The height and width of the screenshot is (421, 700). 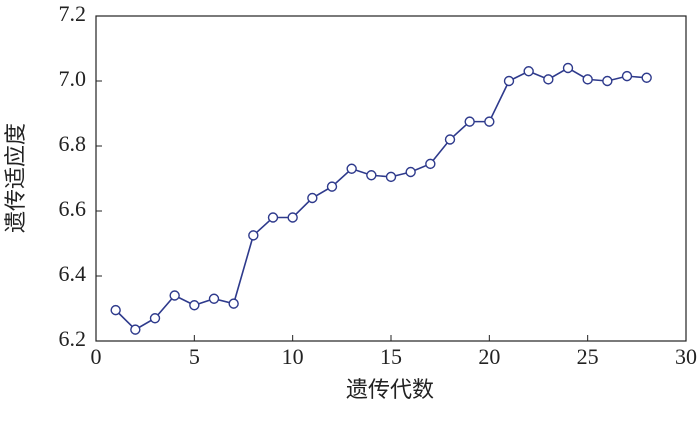 What do you see at coordinates (73, 208) in the screenshot?
I see `y-tick-label: 6.6` at bounding box center [73, 208].